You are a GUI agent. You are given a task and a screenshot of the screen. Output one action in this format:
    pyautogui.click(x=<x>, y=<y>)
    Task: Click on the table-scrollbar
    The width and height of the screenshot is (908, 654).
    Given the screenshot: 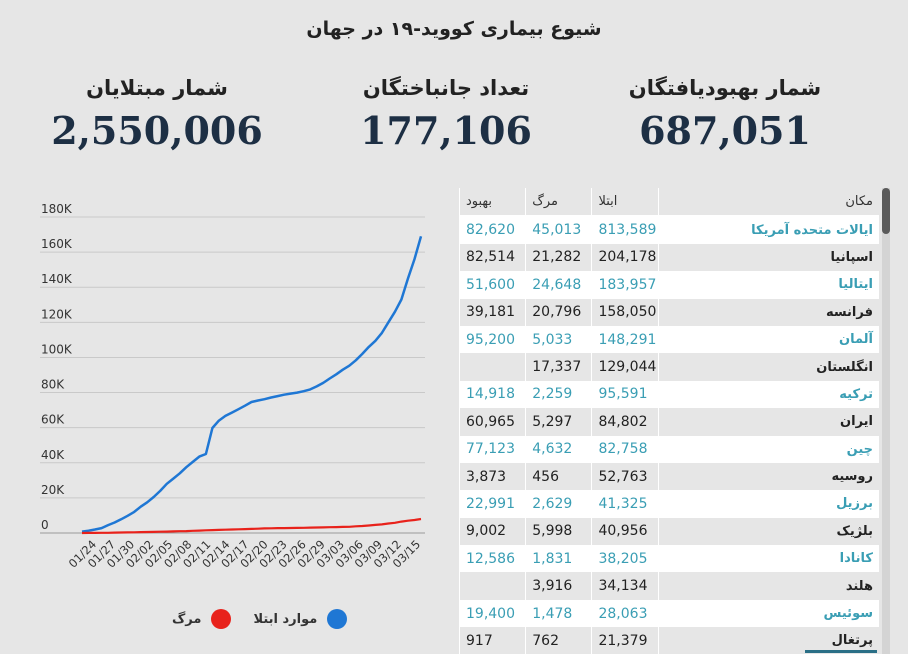 What is the action you would take?
    pyautogui.click(x=886, y=421)
    